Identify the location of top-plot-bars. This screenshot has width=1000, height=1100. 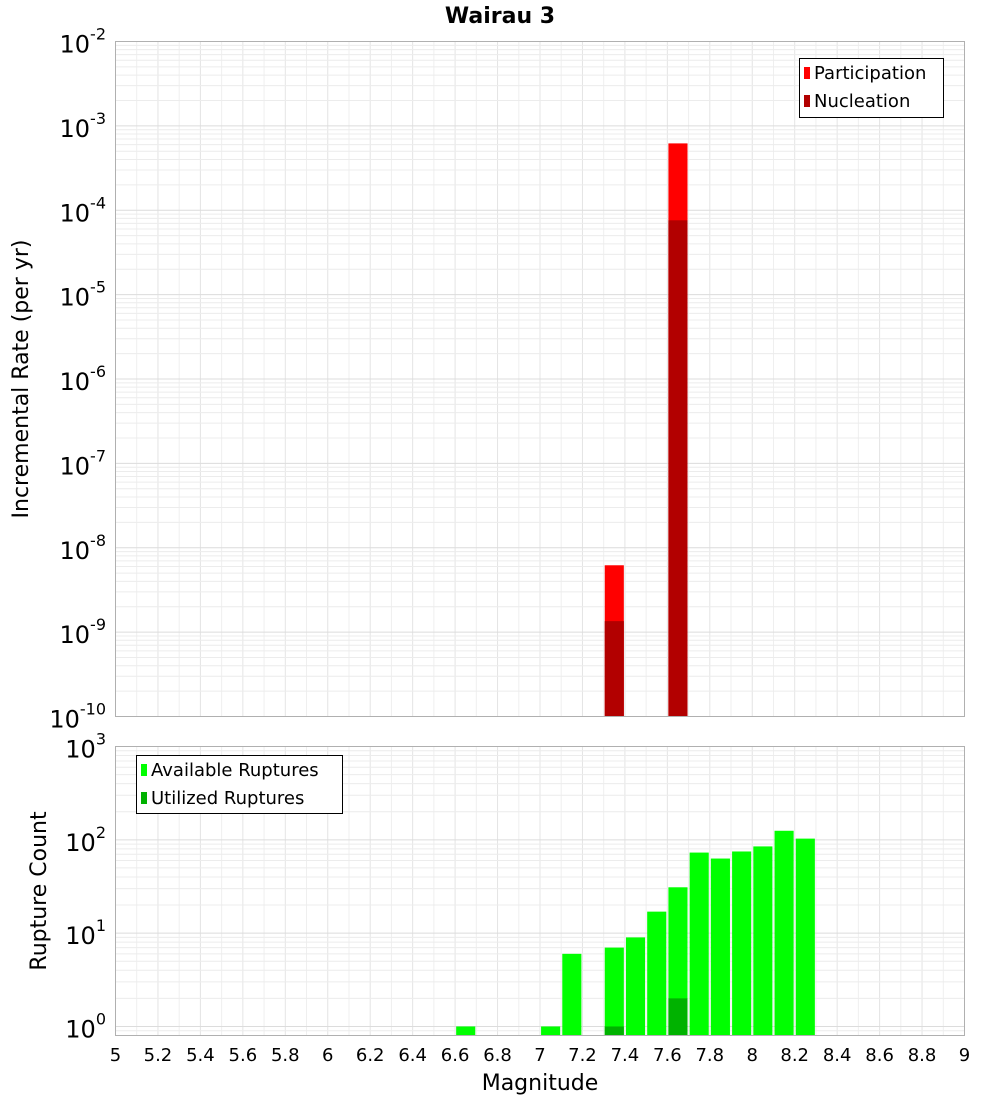
(646, 430).